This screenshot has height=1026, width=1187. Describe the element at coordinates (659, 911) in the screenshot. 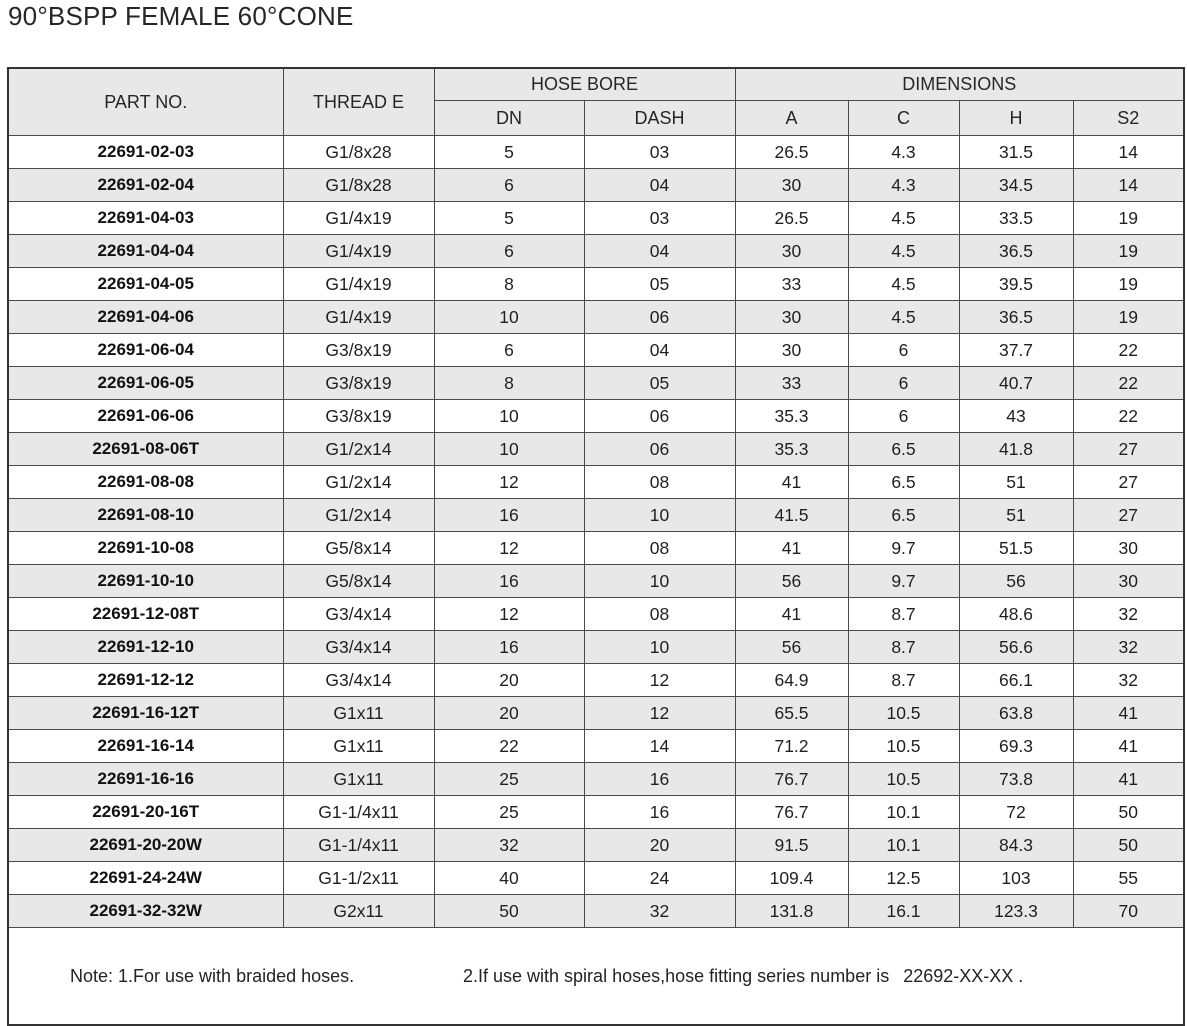

I see `cell-dash: 32` at that location.